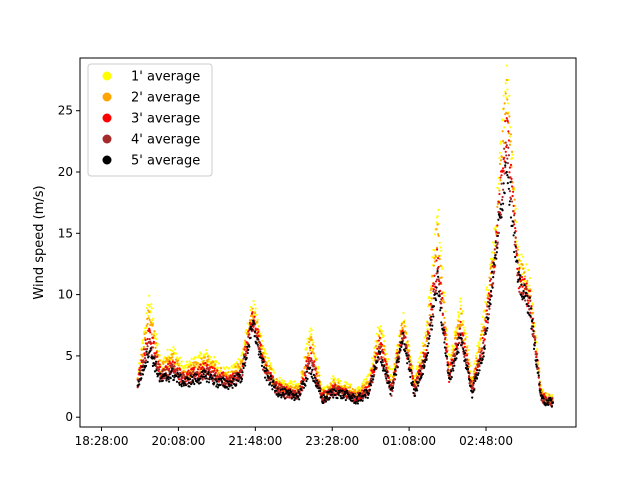  I want to click on legend-label: 5' average, so click(165, 161).